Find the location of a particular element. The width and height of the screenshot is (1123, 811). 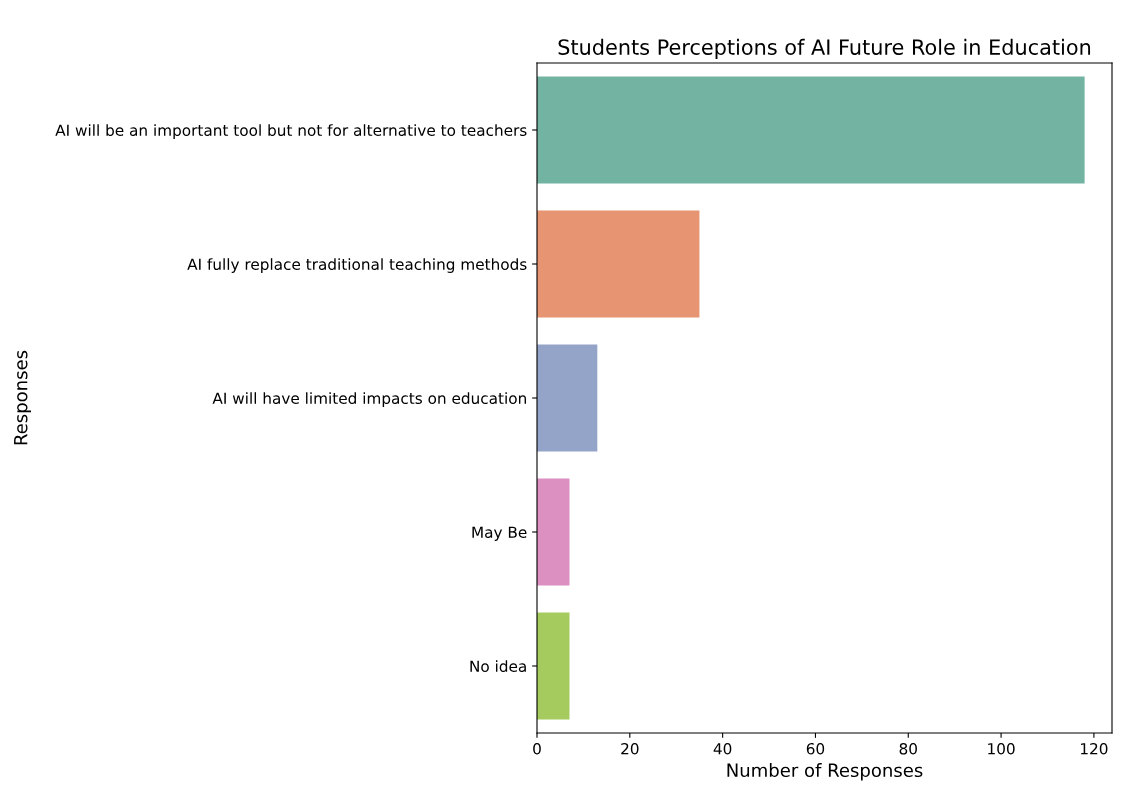

y-tick-label: No idea is located at coordinates (498, 666).